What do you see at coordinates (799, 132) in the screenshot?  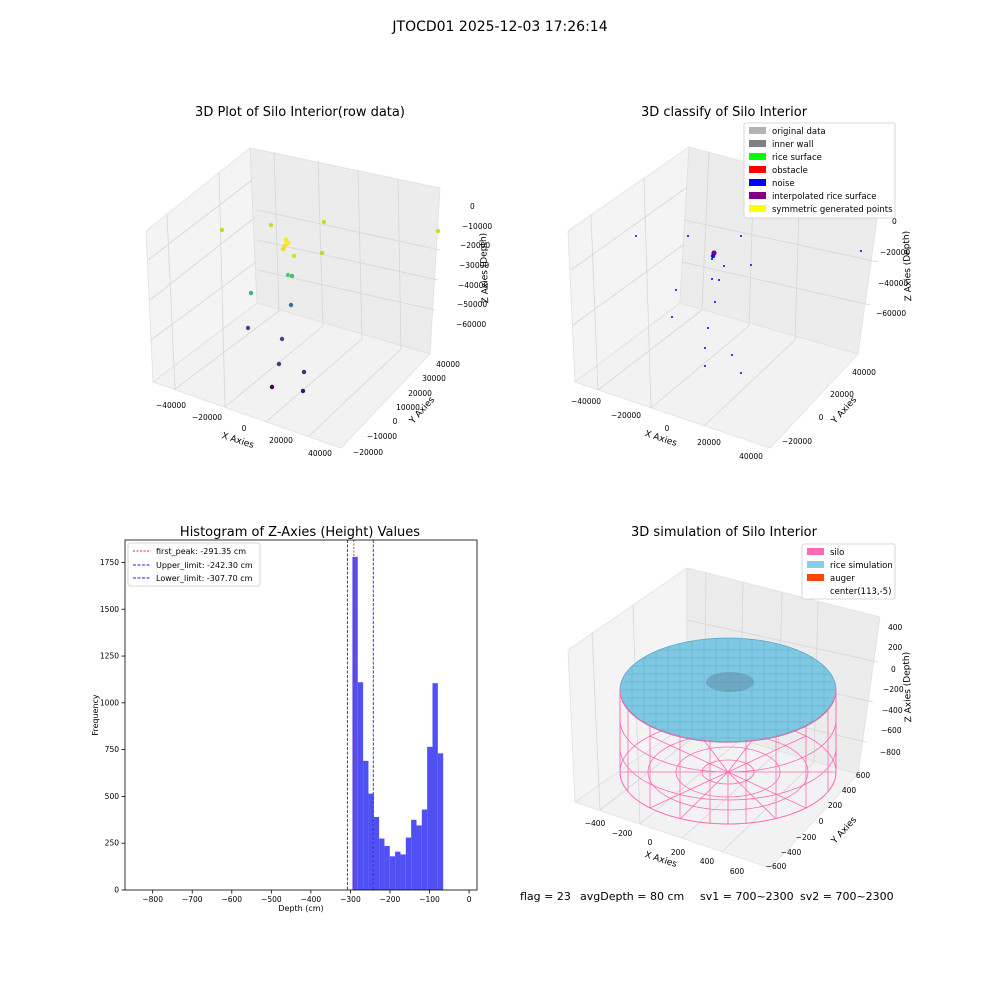 I see `legend-label: original data` at bounding box center [799, 132].